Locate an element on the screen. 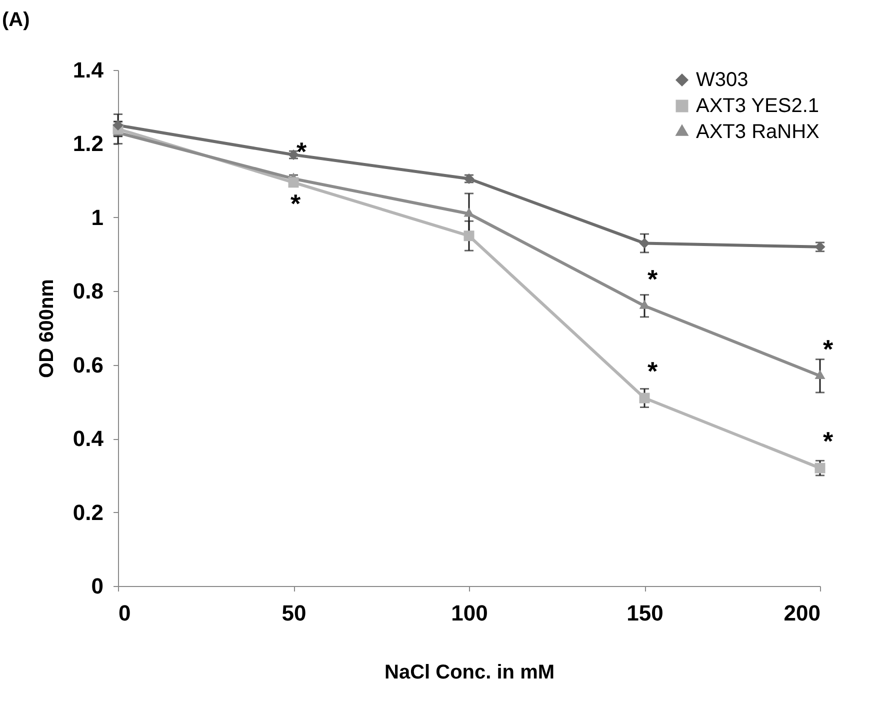 The image size is (891, 719). x-axis-title: NaCl Conc. in mM is located at coordinates (469, 673).